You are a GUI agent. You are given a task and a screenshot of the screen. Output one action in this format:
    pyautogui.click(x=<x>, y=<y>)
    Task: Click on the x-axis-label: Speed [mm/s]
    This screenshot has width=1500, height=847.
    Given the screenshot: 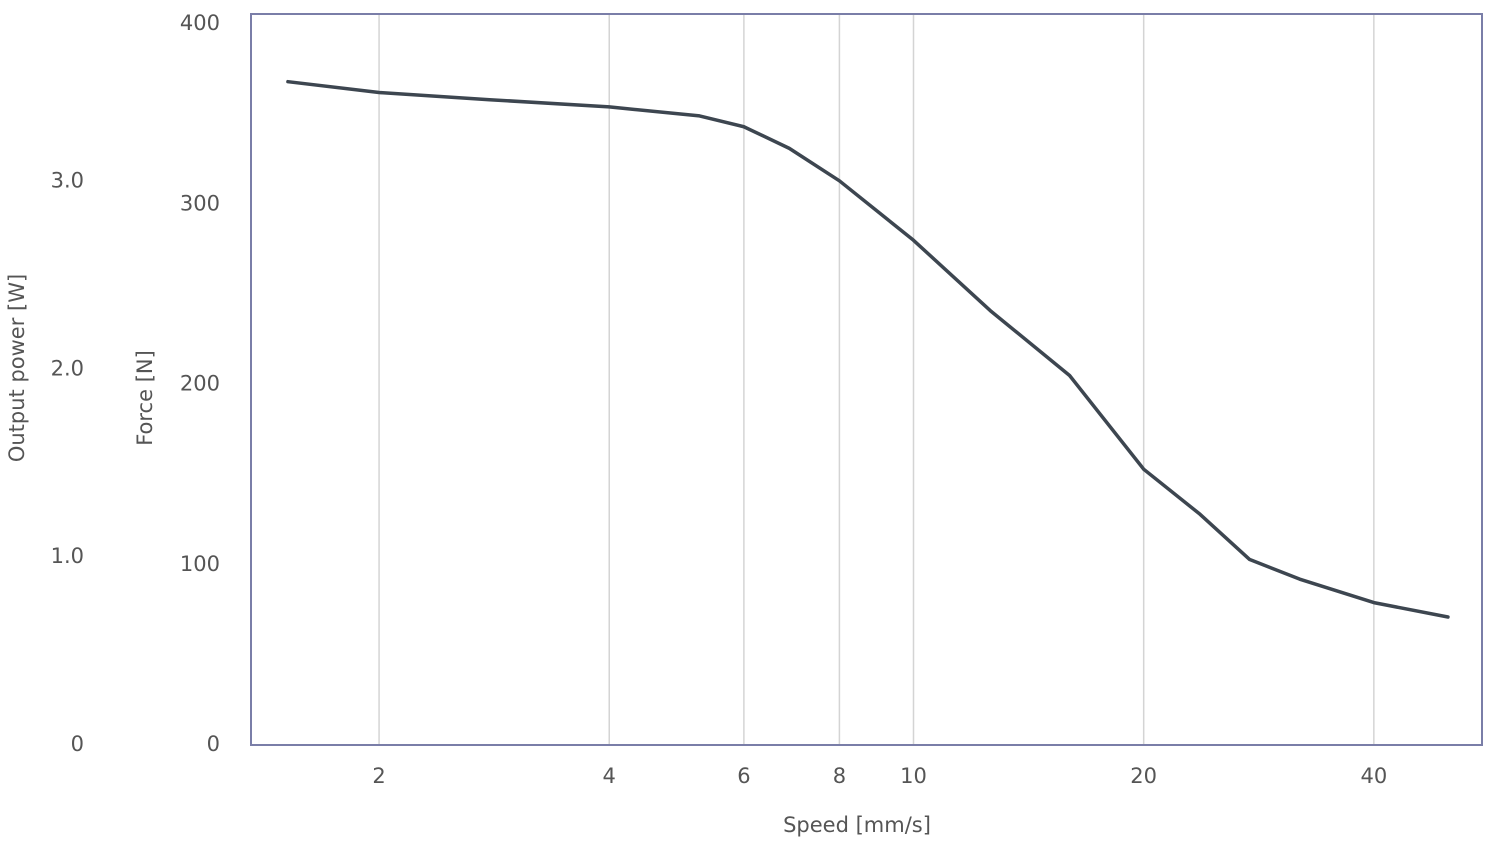 What is the action you would take?
    pyautogui.click(x=857, y=825)
    